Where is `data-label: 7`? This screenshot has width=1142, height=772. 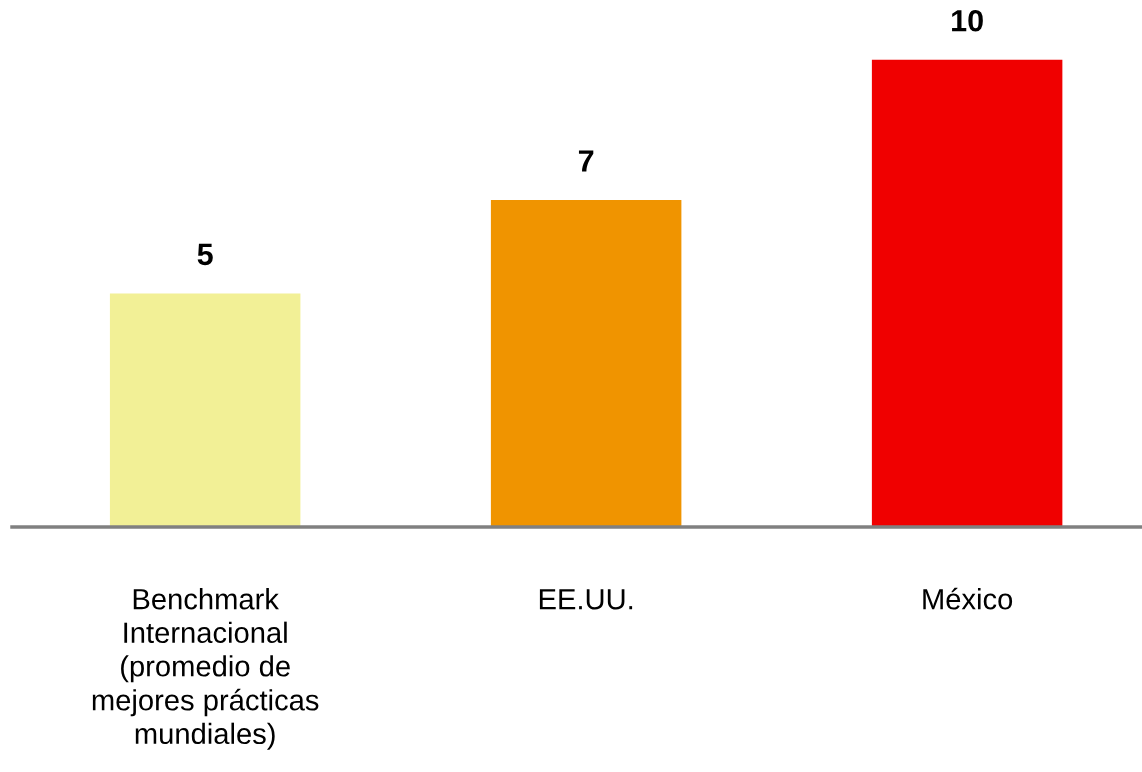 data-label: 7 is located at coordinates (586, 161).